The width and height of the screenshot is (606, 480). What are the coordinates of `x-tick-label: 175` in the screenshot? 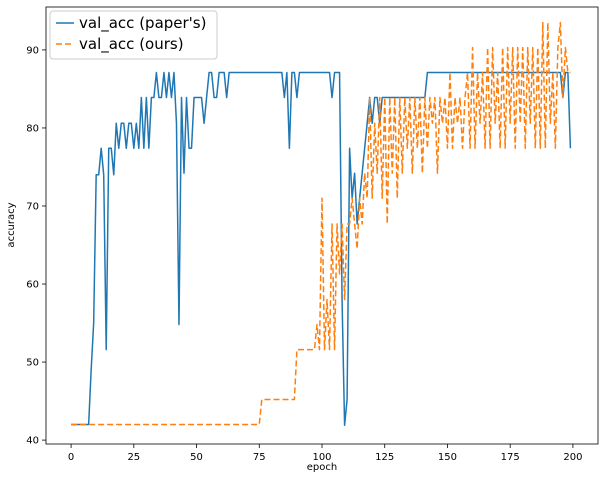 It's located at (510, 457).